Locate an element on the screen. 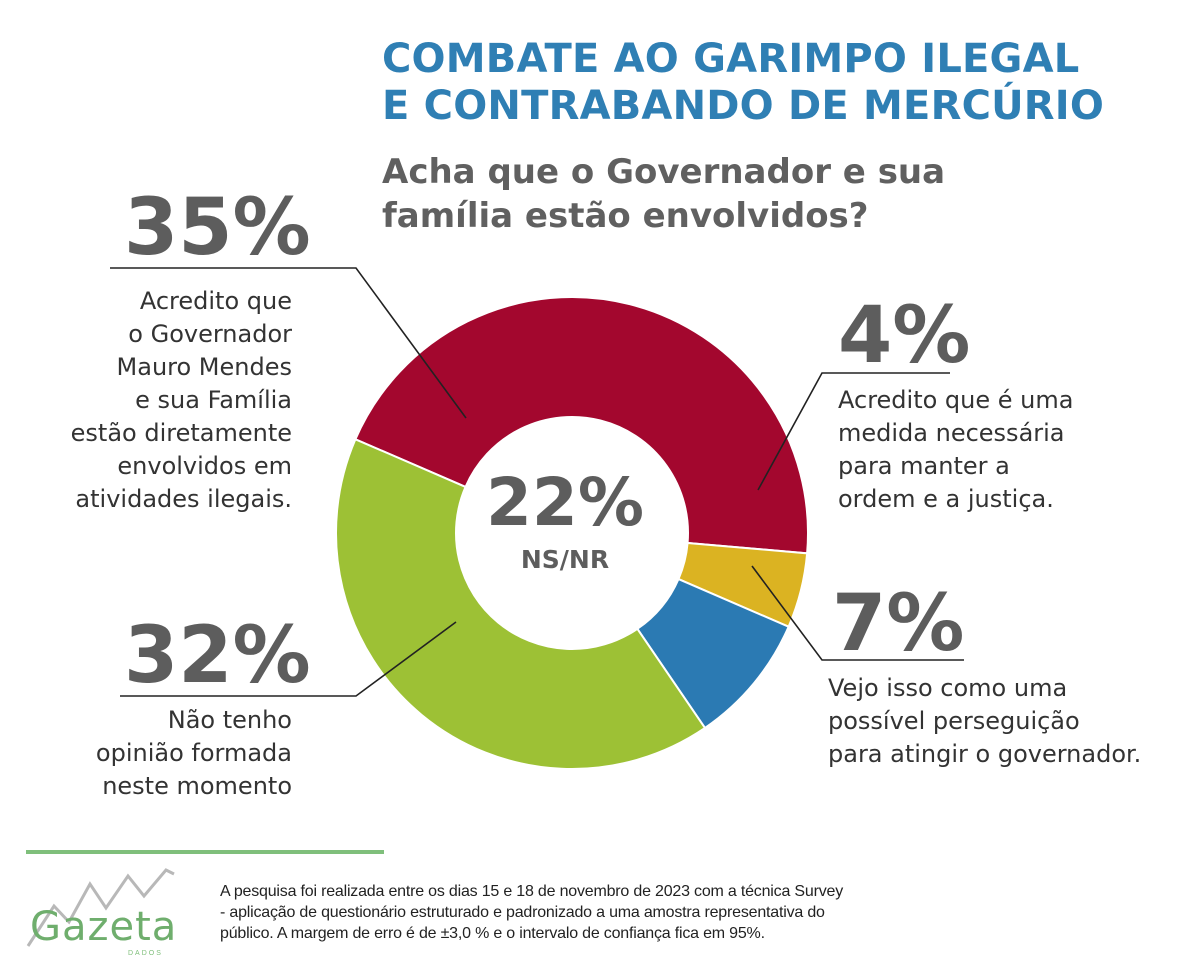  question-line-1: Acha que o Governador e sua is located at coordinates (664, 172).